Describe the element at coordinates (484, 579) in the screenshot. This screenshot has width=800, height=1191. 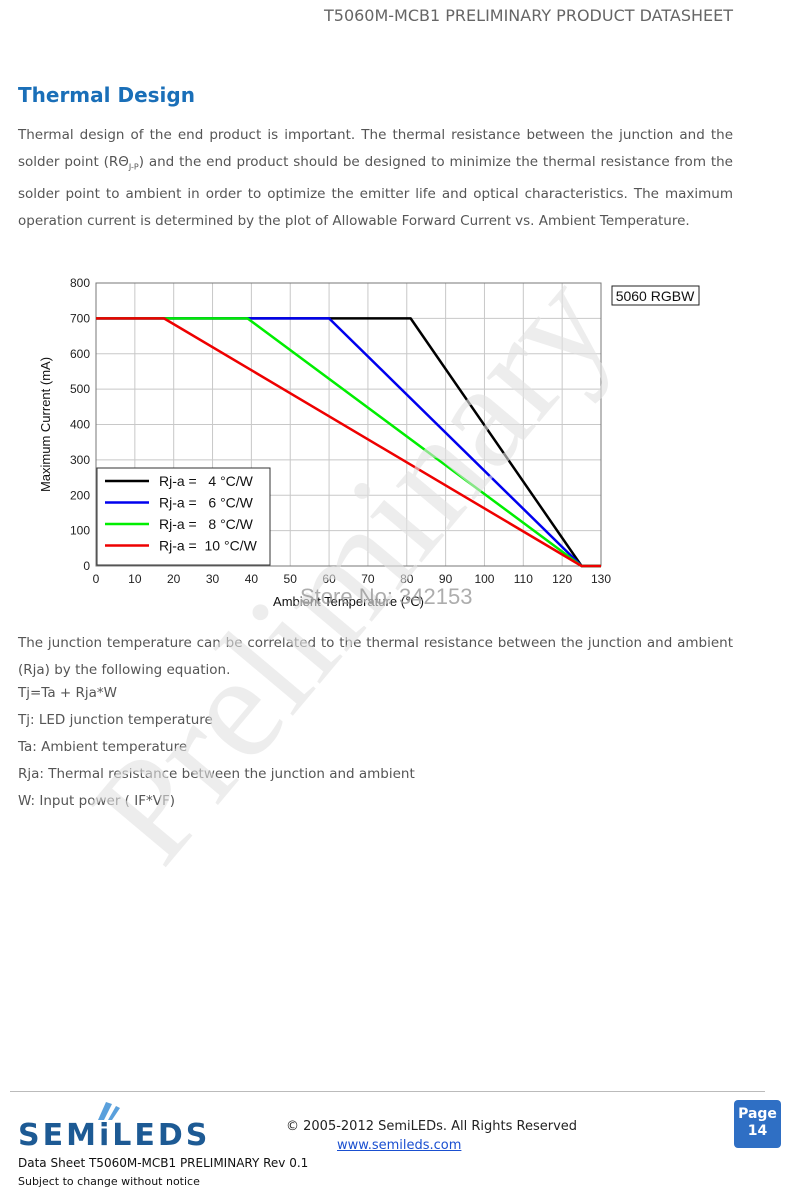
I see `x-tick-label: 100` at that location.